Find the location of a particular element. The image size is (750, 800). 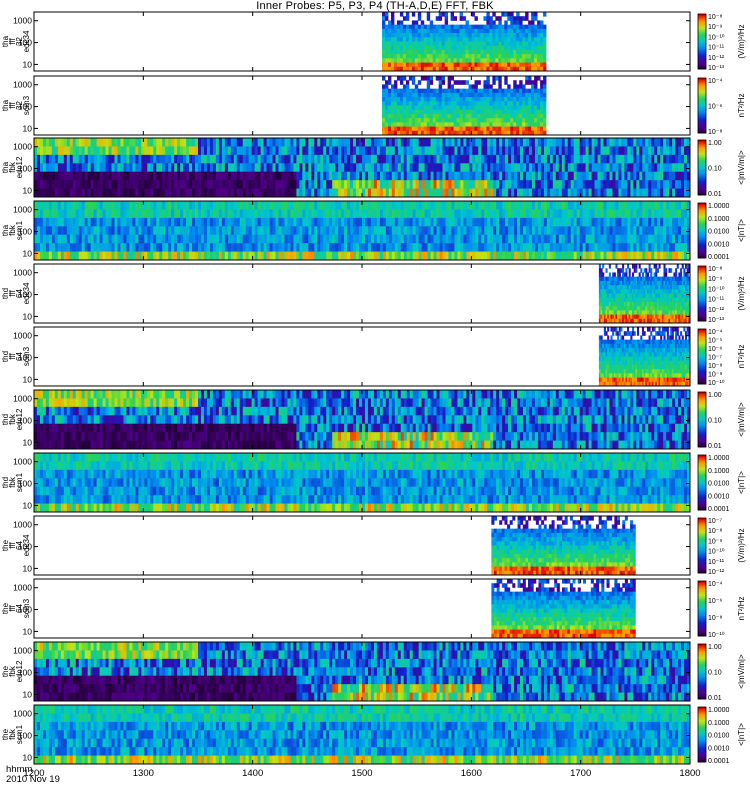

colorbar-tick-label: 0.0010 is located at coordinates (719, 496).